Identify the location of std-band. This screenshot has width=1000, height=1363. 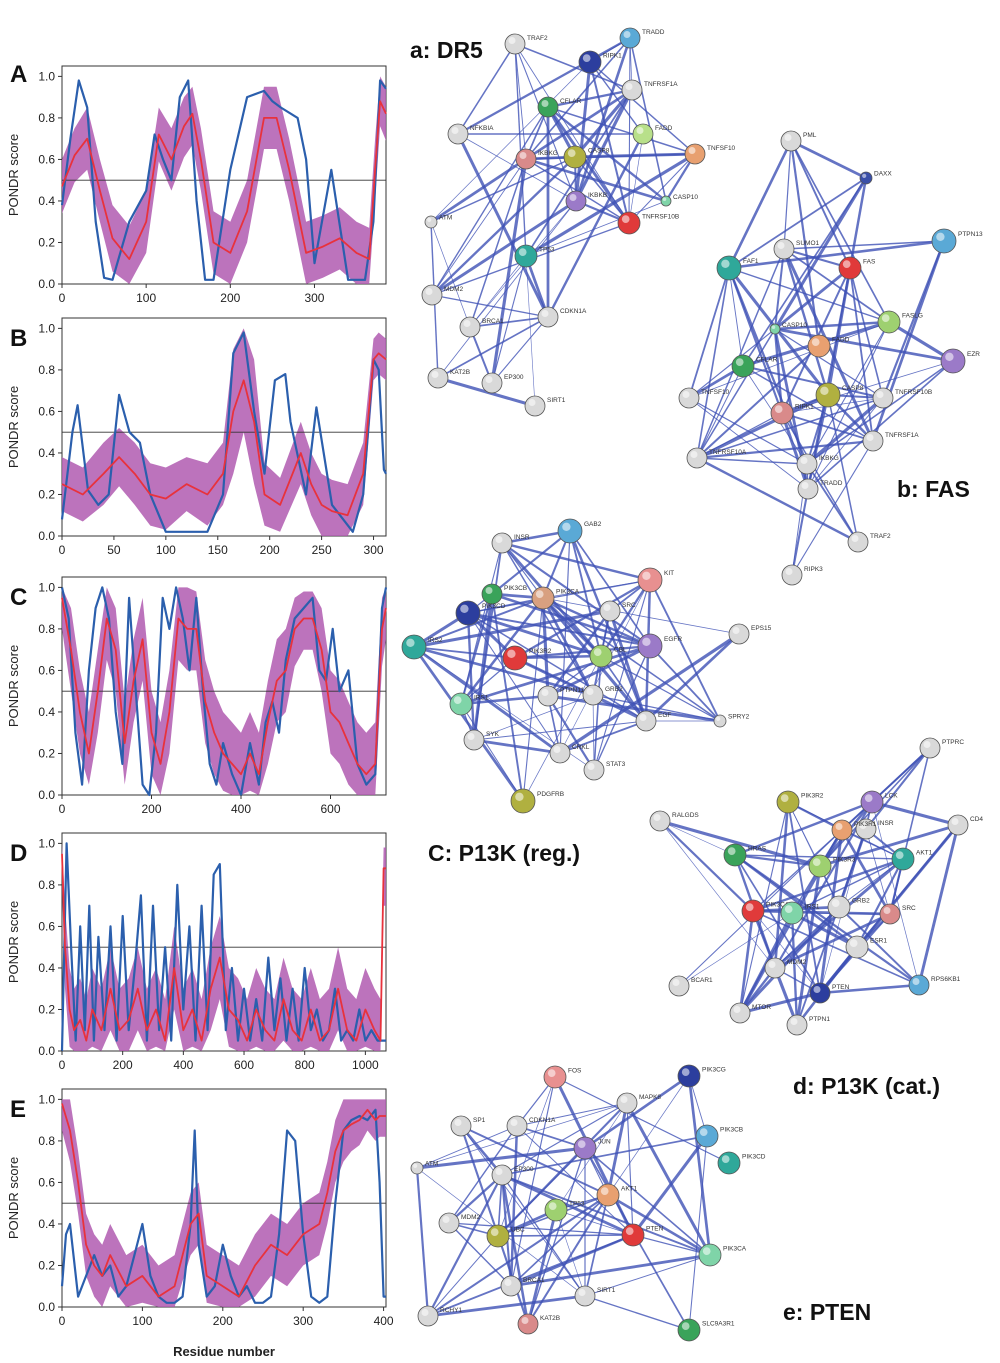
(224, 180).